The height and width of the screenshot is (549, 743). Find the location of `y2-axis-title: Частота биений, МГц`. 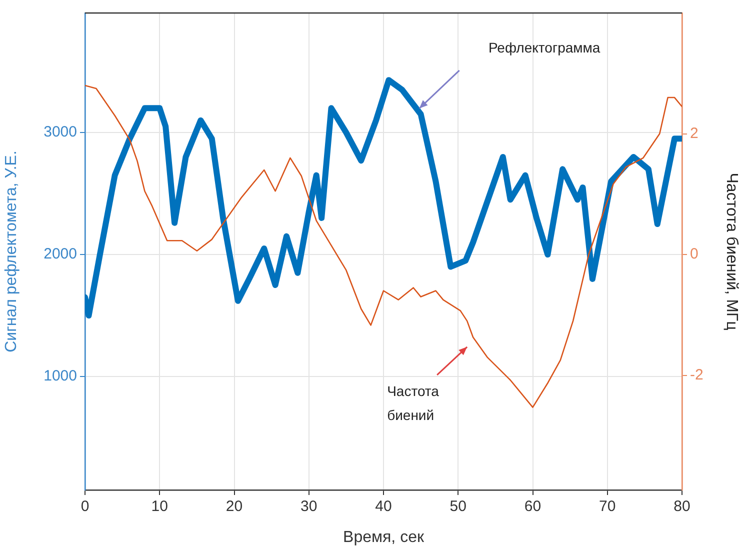

y2-axis-title: Частота биений, МГц is located at coordinates (731, 251).